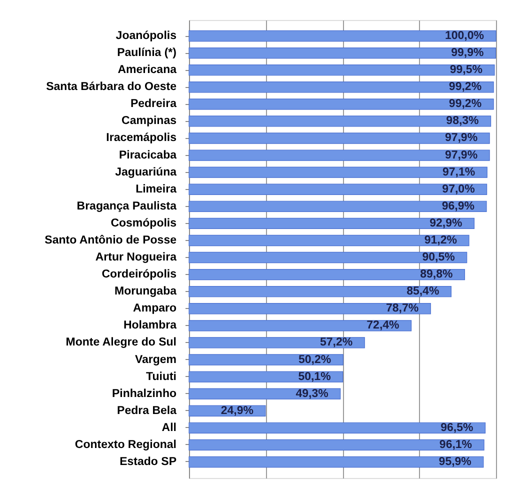 The width and height of the screenshot is (518, 504). What do you see at coordinates (150, 326) in the screenshot?
I see `y-tick-label: Holambra` at bounding box center [150, 326].